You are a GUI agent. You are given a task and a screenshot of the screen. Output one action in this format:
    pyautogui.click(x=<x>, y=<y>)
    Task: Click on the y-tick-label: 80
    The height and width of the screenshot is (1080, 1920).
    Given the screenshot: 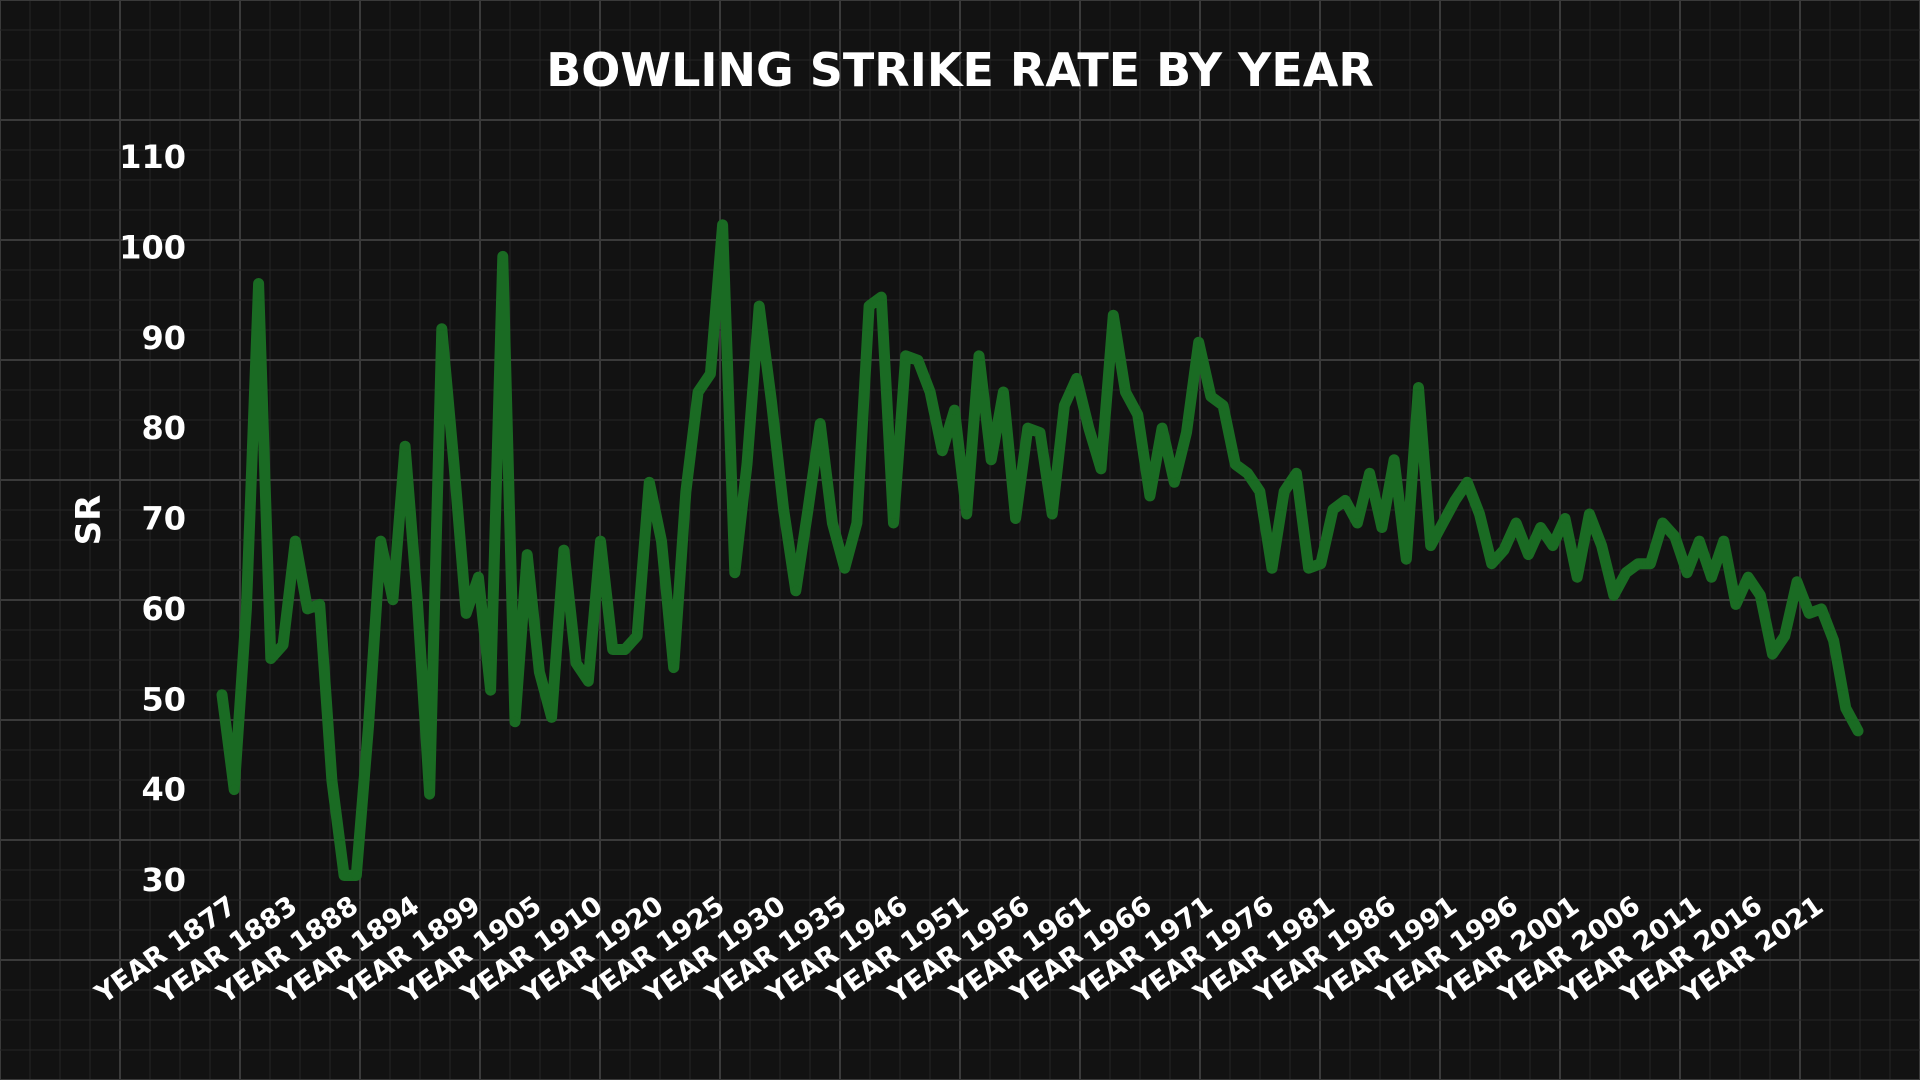 What is the action you would take?
    pyautogui.click(x=163, y=428)
    